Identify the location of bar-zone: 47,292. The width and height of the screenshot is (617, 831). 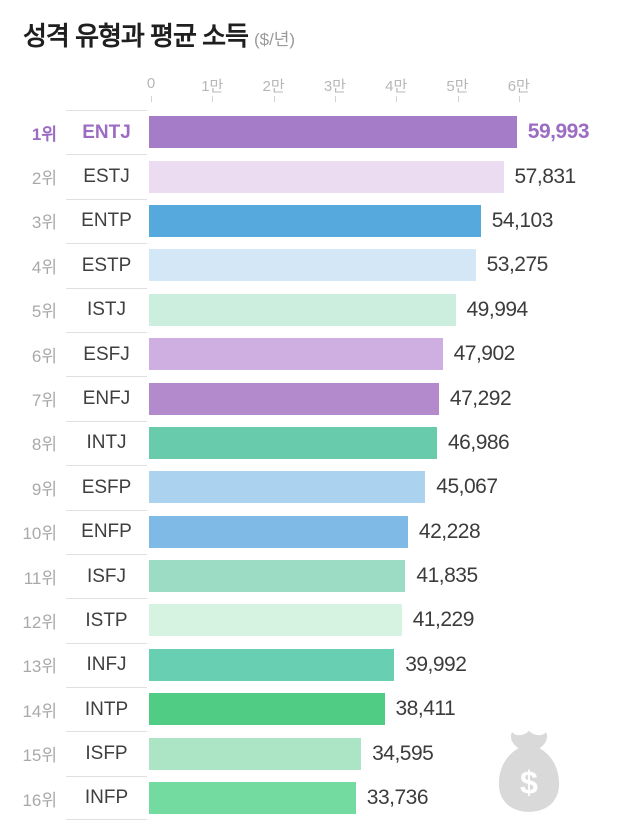
(382, 398).